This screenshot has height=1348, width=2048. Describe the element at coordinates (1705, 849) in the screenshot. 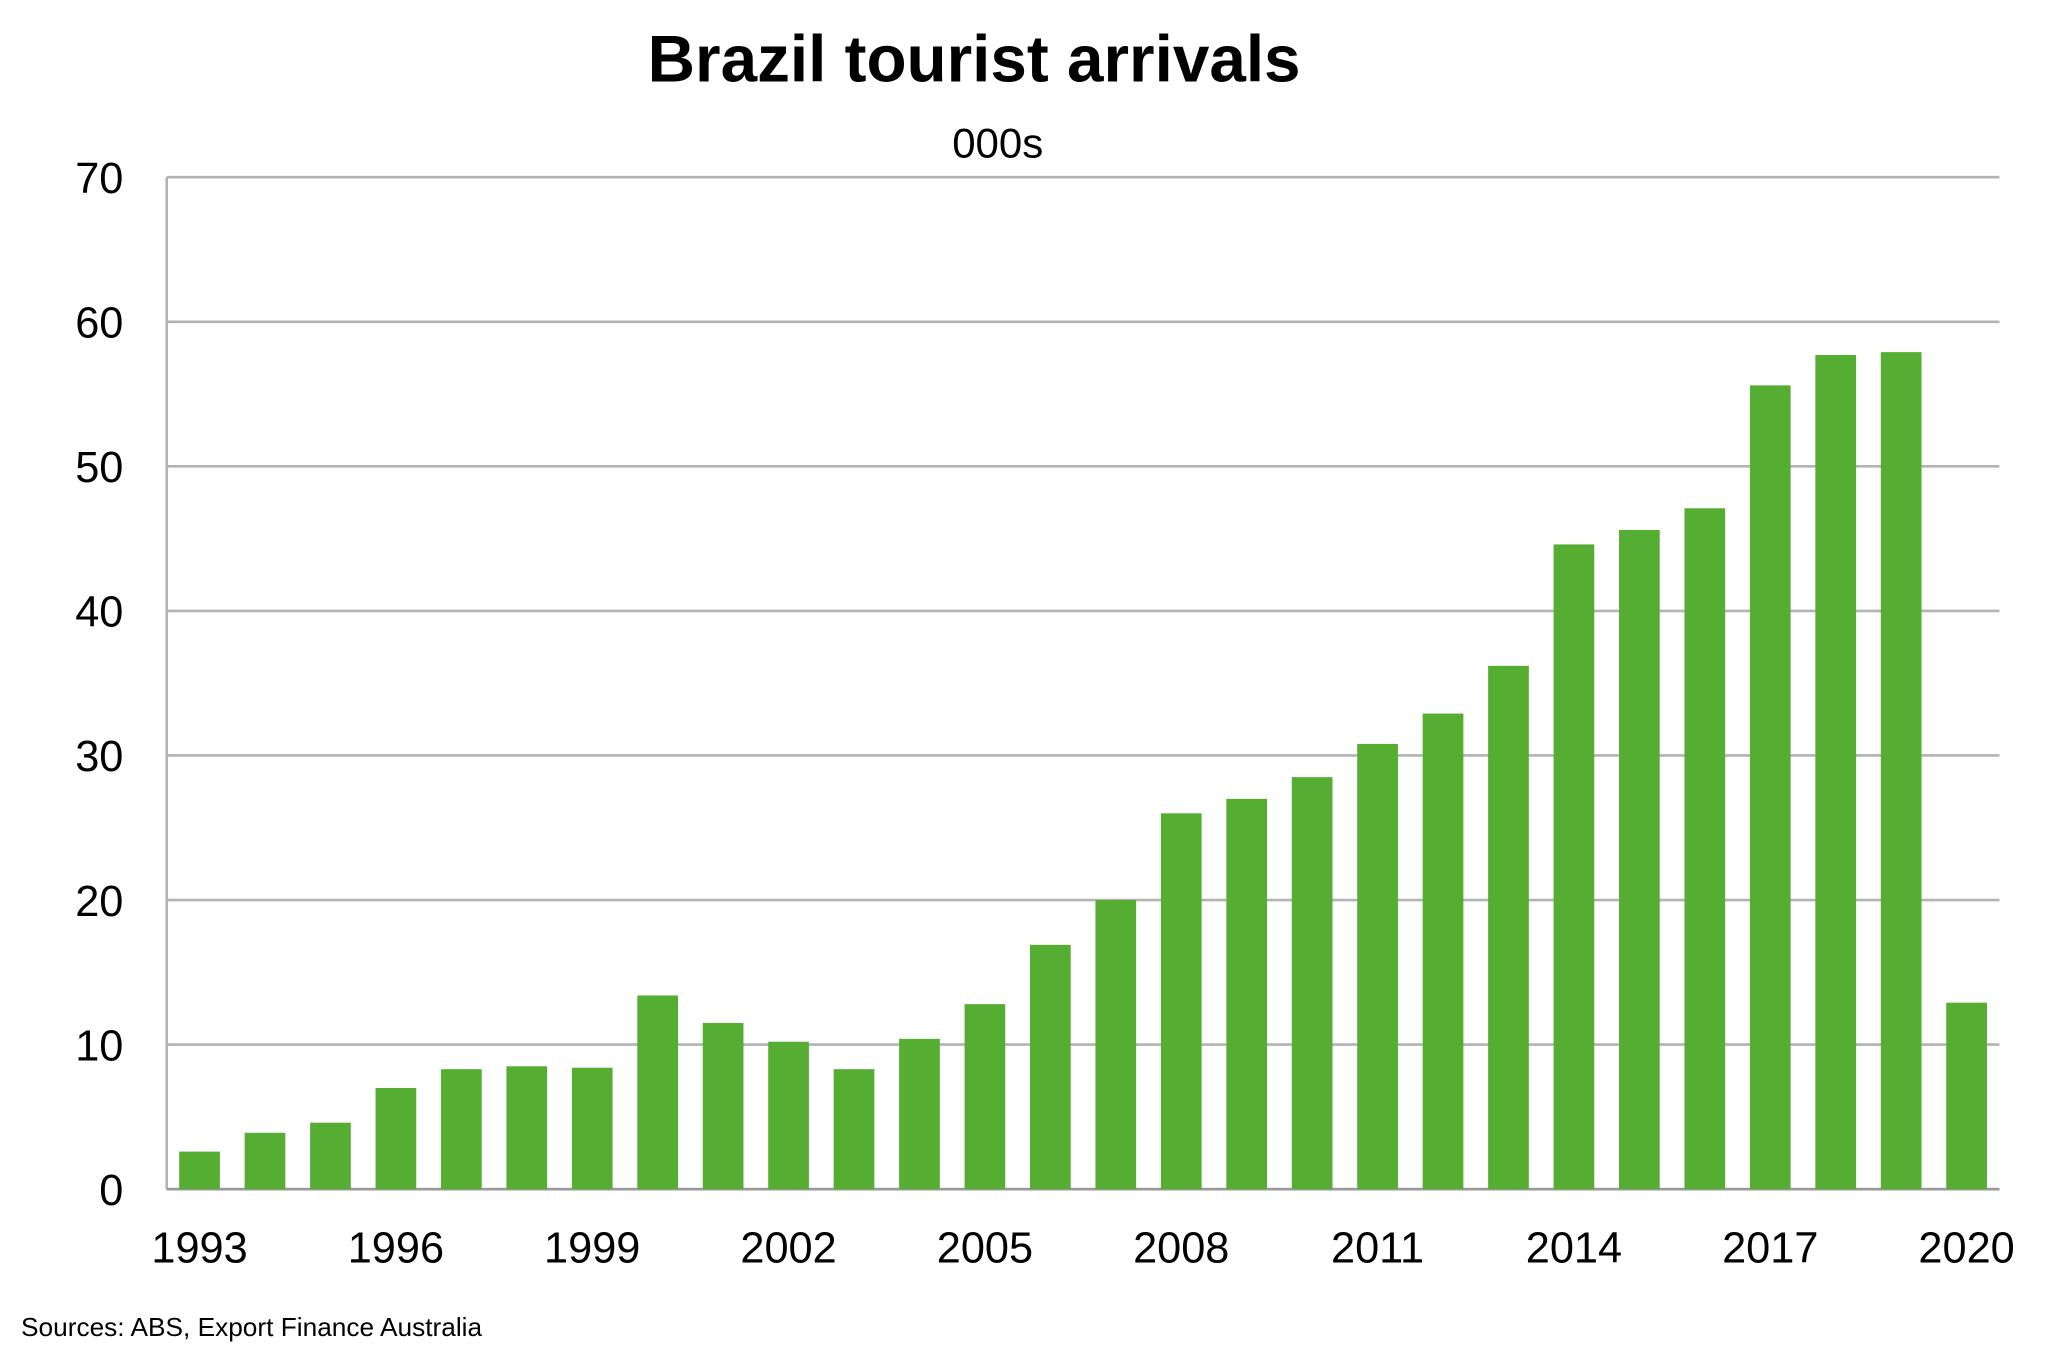

I see `bar-2016` at that location.